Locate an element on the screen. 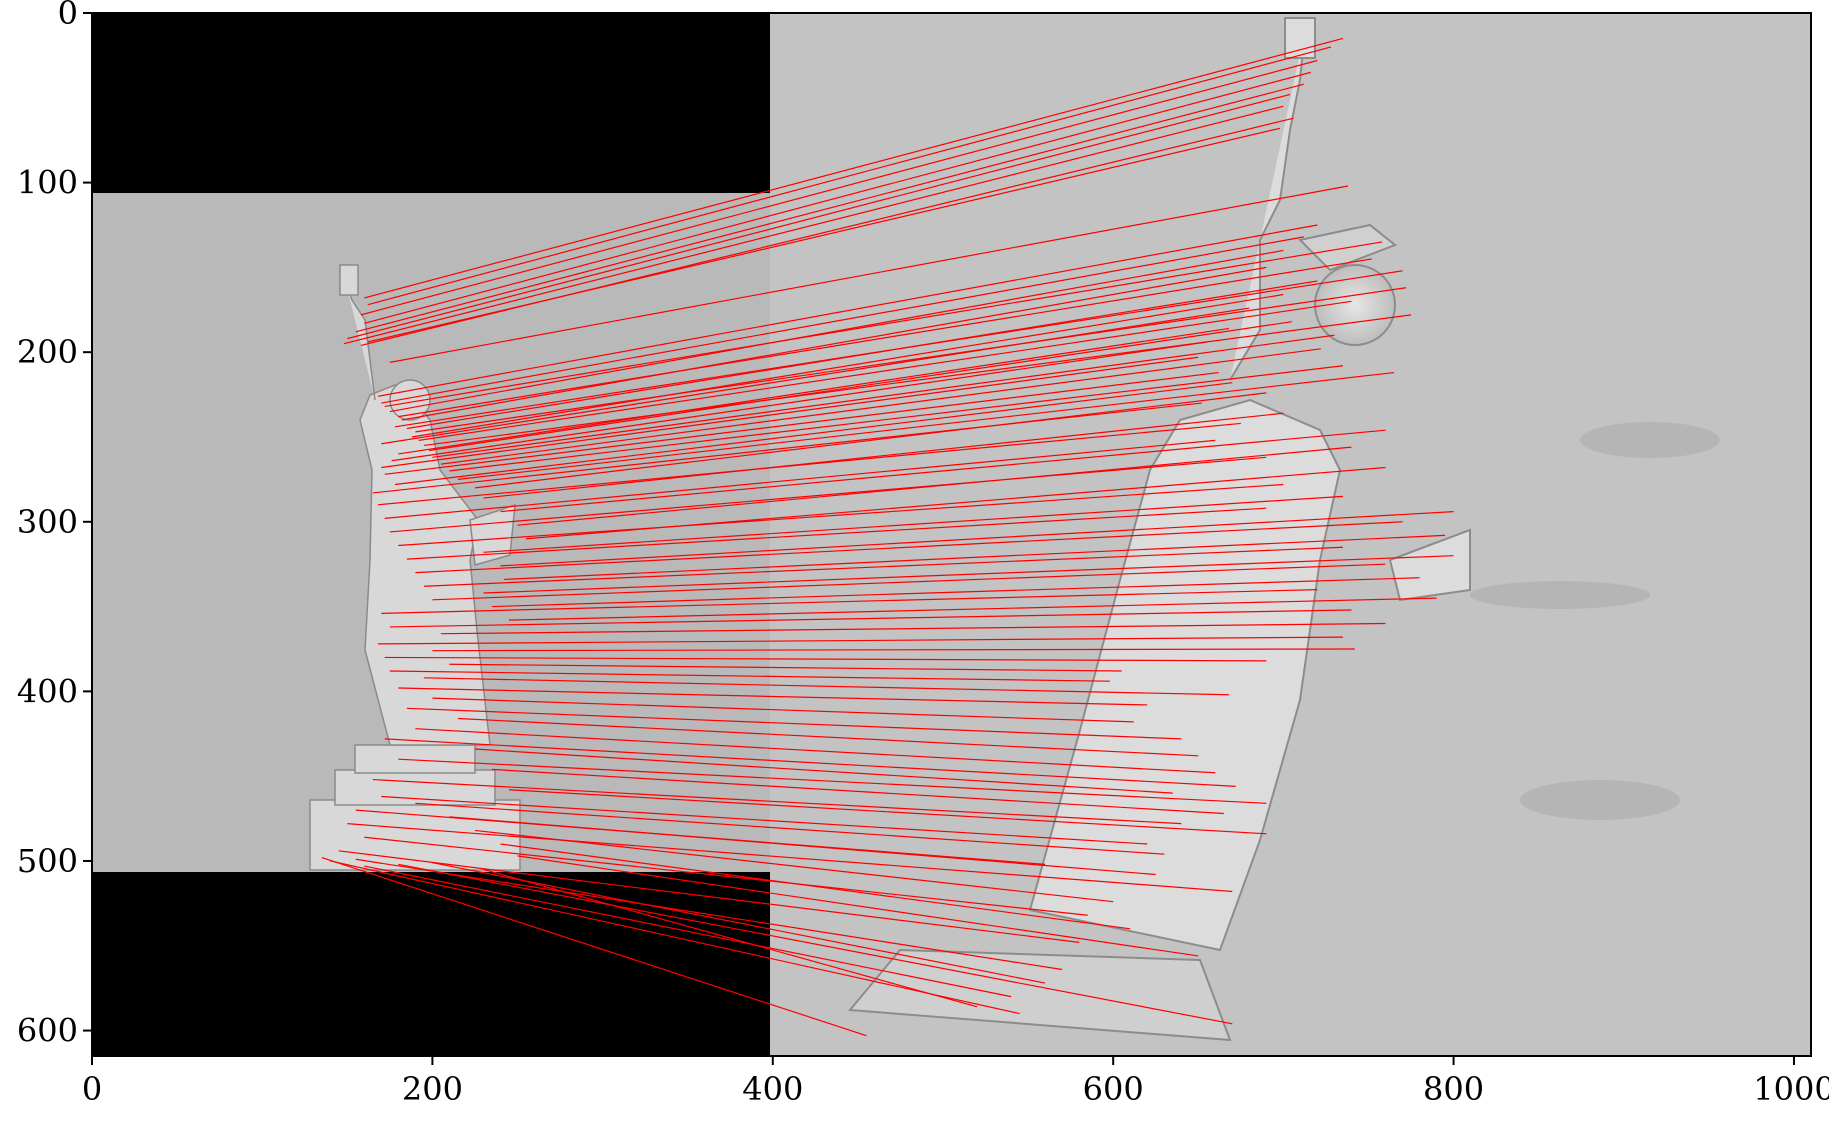 This screenshot has height=1122, width=1829. y-tick-label-300: 300 is located at coordinates (47, 522).